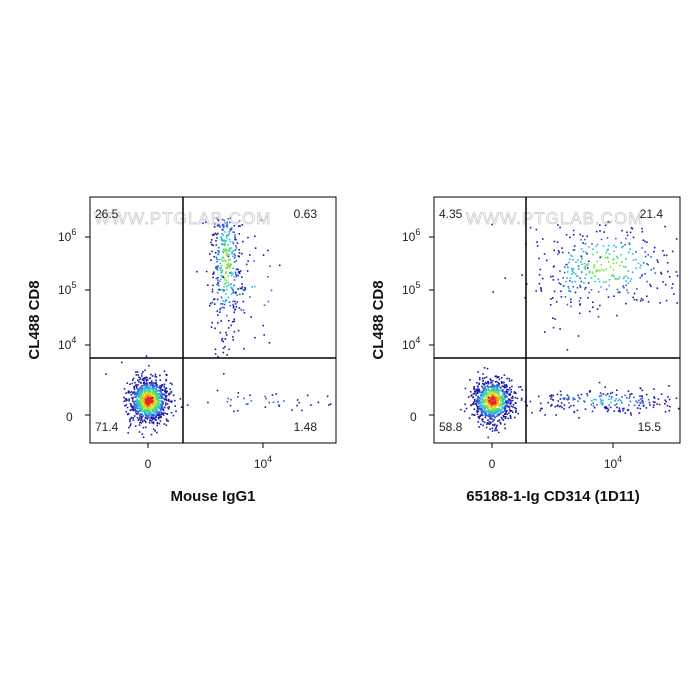 The image size is (700, 700). I want to click on quadrant-upper-right: 21.4, so click(652, 214).